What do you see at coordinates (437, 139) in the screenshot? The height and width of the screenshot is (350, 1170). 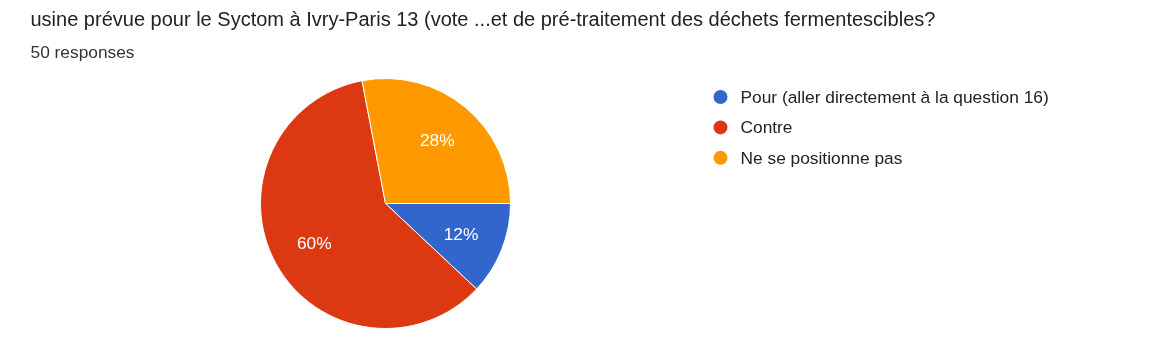 I see `data-label: 28%` at bounding box center [437, 139].